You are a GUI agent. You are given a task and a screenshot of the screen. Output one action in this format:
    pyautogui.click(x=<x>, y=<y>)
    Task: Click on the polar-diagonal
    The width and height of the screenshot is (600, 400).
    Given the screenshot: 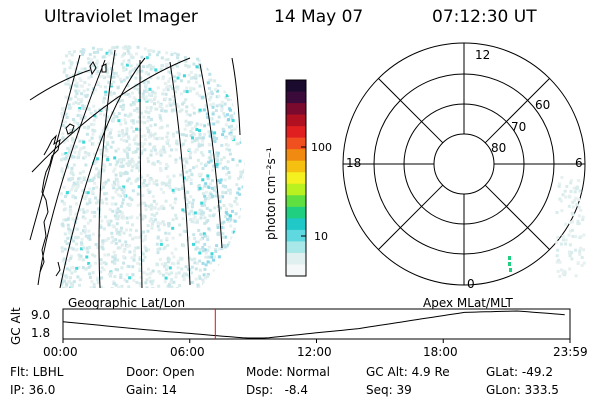 What is the action you would take?
    pyautogui.click(x=517, y=111)
    